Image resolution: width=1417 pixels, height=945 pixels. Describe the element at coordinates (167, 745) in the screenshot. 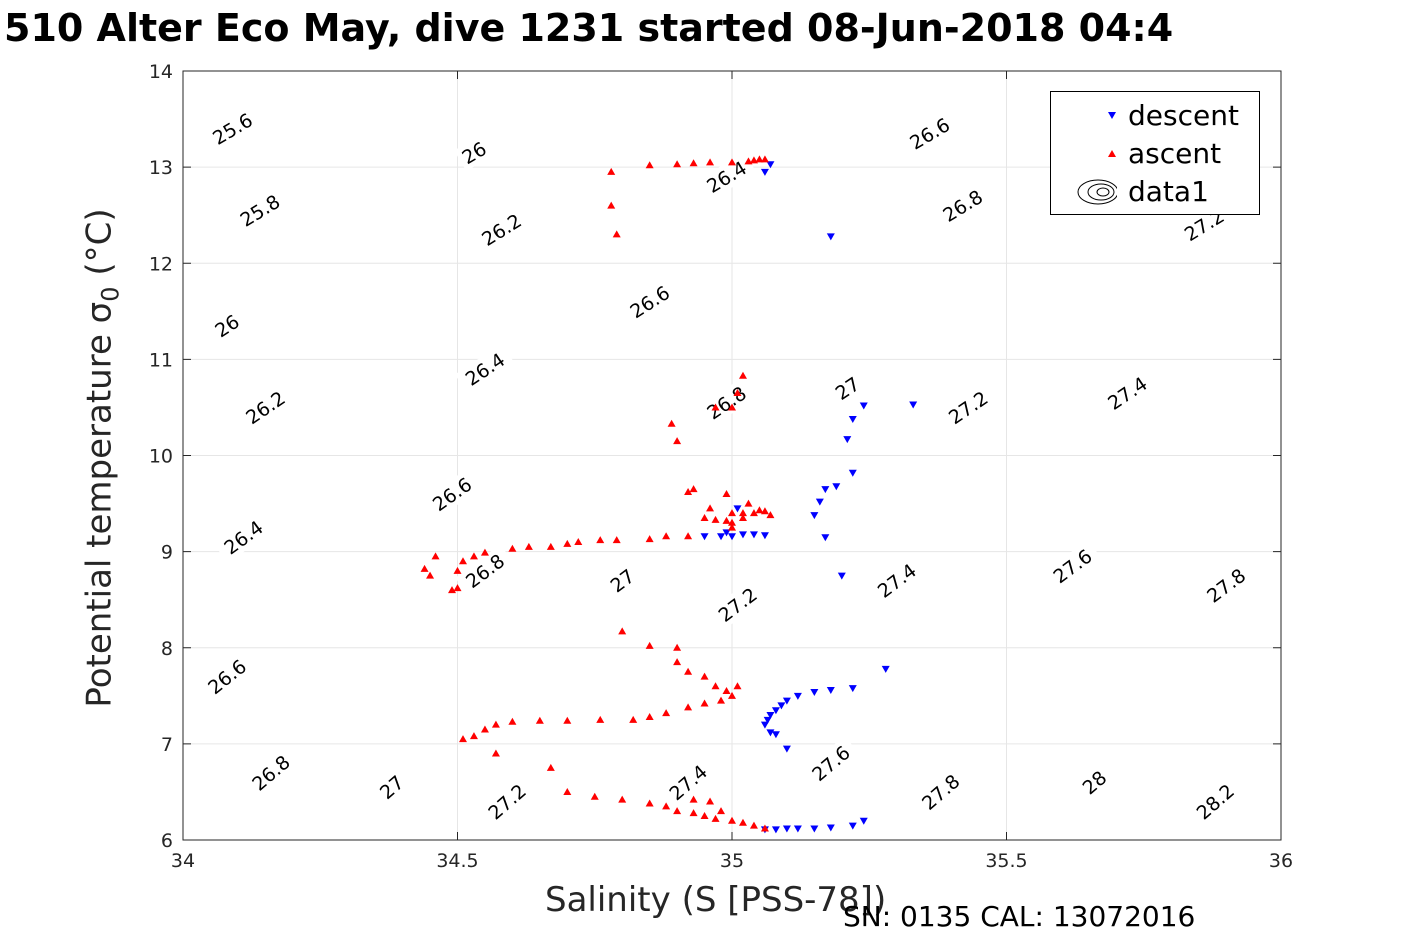

I see `y-tick-label: 7` at that location.